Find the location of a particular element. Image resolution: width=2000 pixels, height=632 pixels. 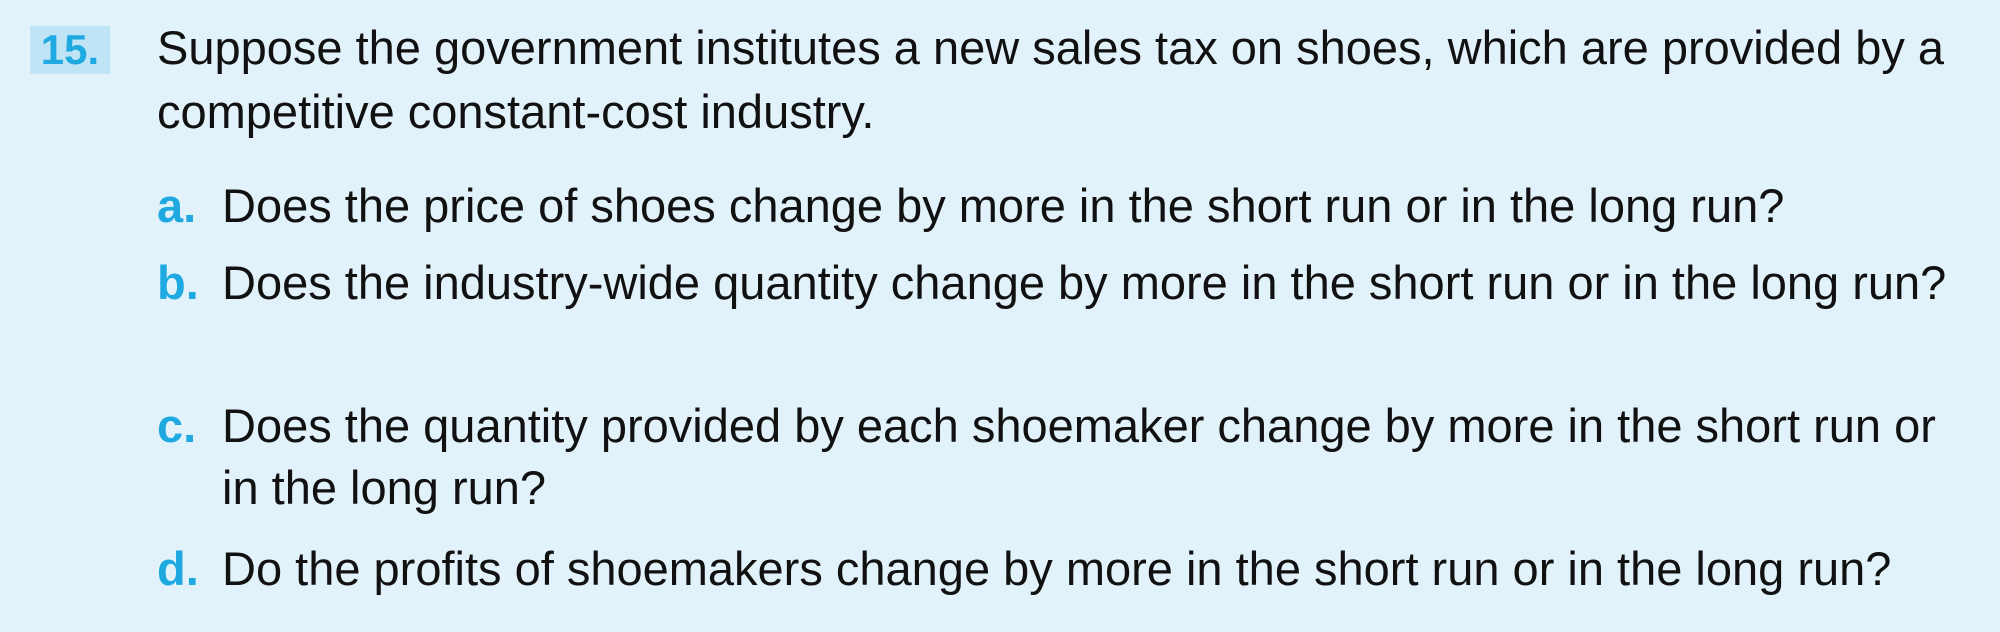

part-label-b: b. is located at coordinates (178, 282).